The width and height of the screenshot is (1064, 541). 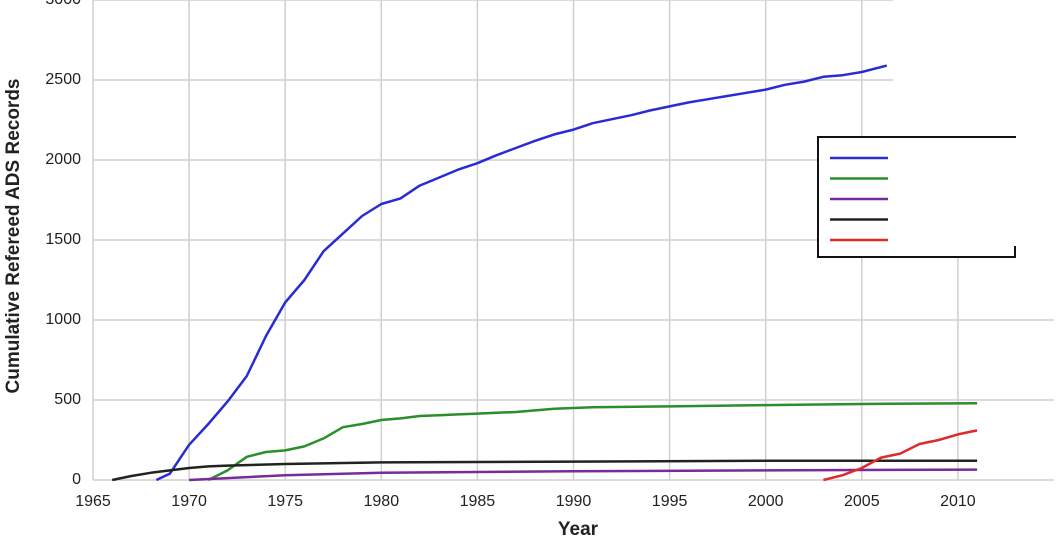 What do you see at coordinates (478, 501) in the screenshot?
I see `x-tick-label: 1985` at bounding box center [478, 501].